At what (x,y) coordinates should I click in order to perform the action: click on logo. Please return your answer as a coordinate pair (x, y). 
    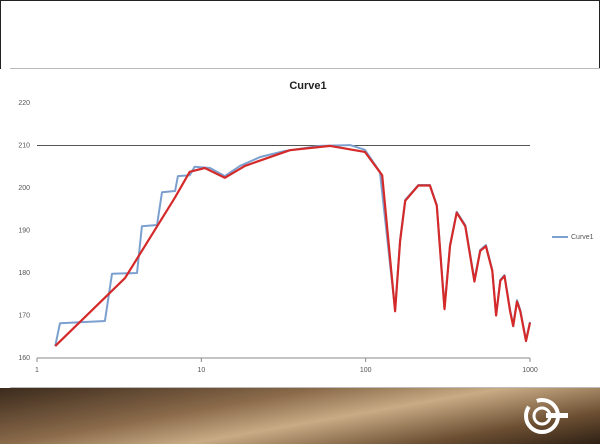
    Looking at the image, I should click on (546, 416).